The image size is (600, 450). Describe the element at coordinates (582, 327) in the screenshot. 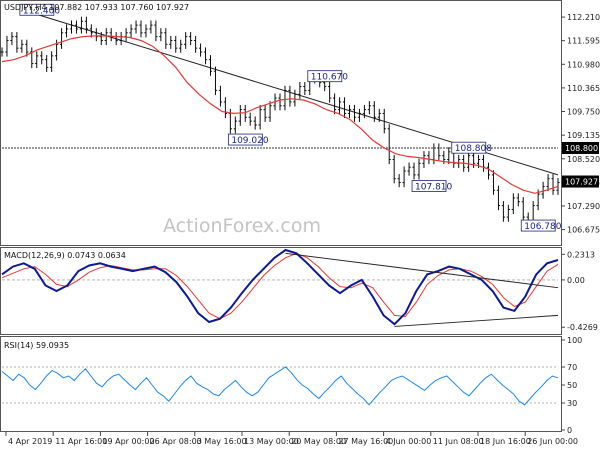

I see `macd-tick-label: -0.4269` at that location.